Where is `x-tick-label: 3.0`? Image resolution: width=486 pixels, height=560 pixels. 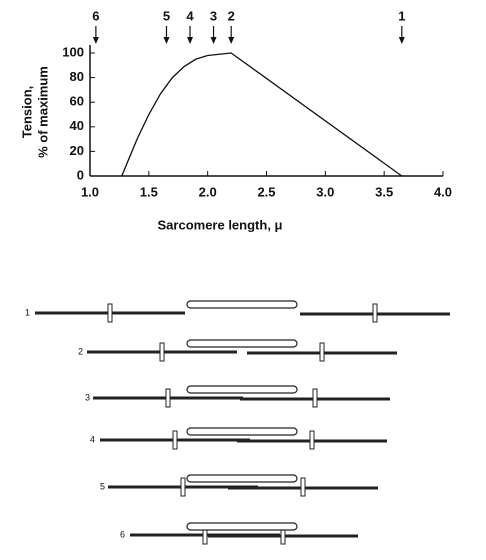
x-tick-label: 3.0 is located at coordinates (325, 191).